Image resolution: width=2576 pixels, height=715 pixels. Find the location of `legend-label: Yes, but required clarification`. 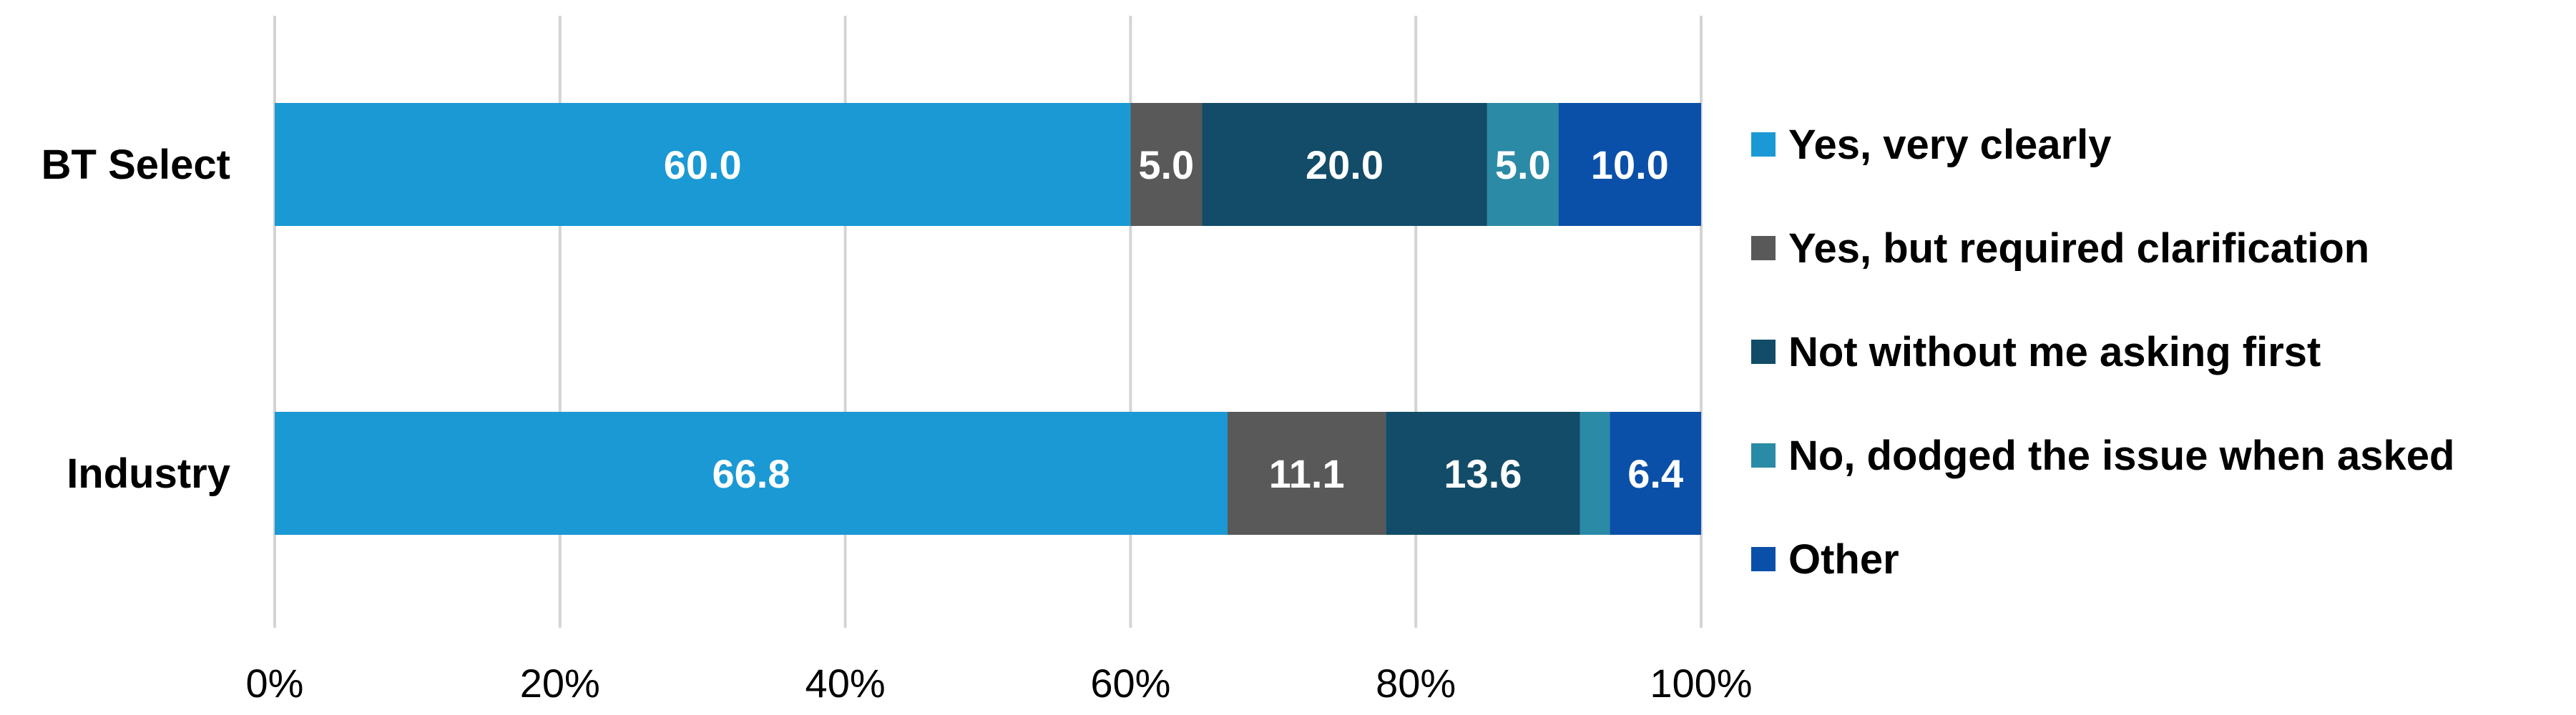

legend-label: Yes, but required clarification is located at coordinates (2078, 248).